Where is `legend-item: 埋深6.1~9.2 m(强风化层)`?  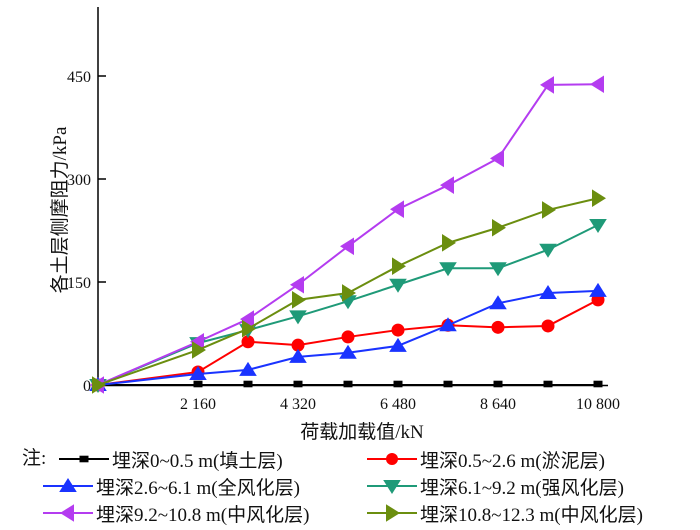
legend-item: 埋深6.1~9.2 m(强风化层) is located at coordinates (494, 486).